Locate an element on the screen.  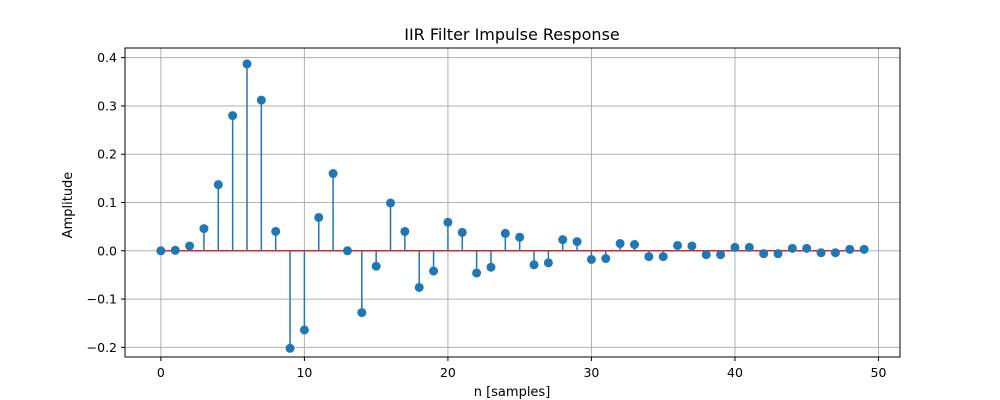
y-tick-label: 0.1 is located at coordinates (107, 202).